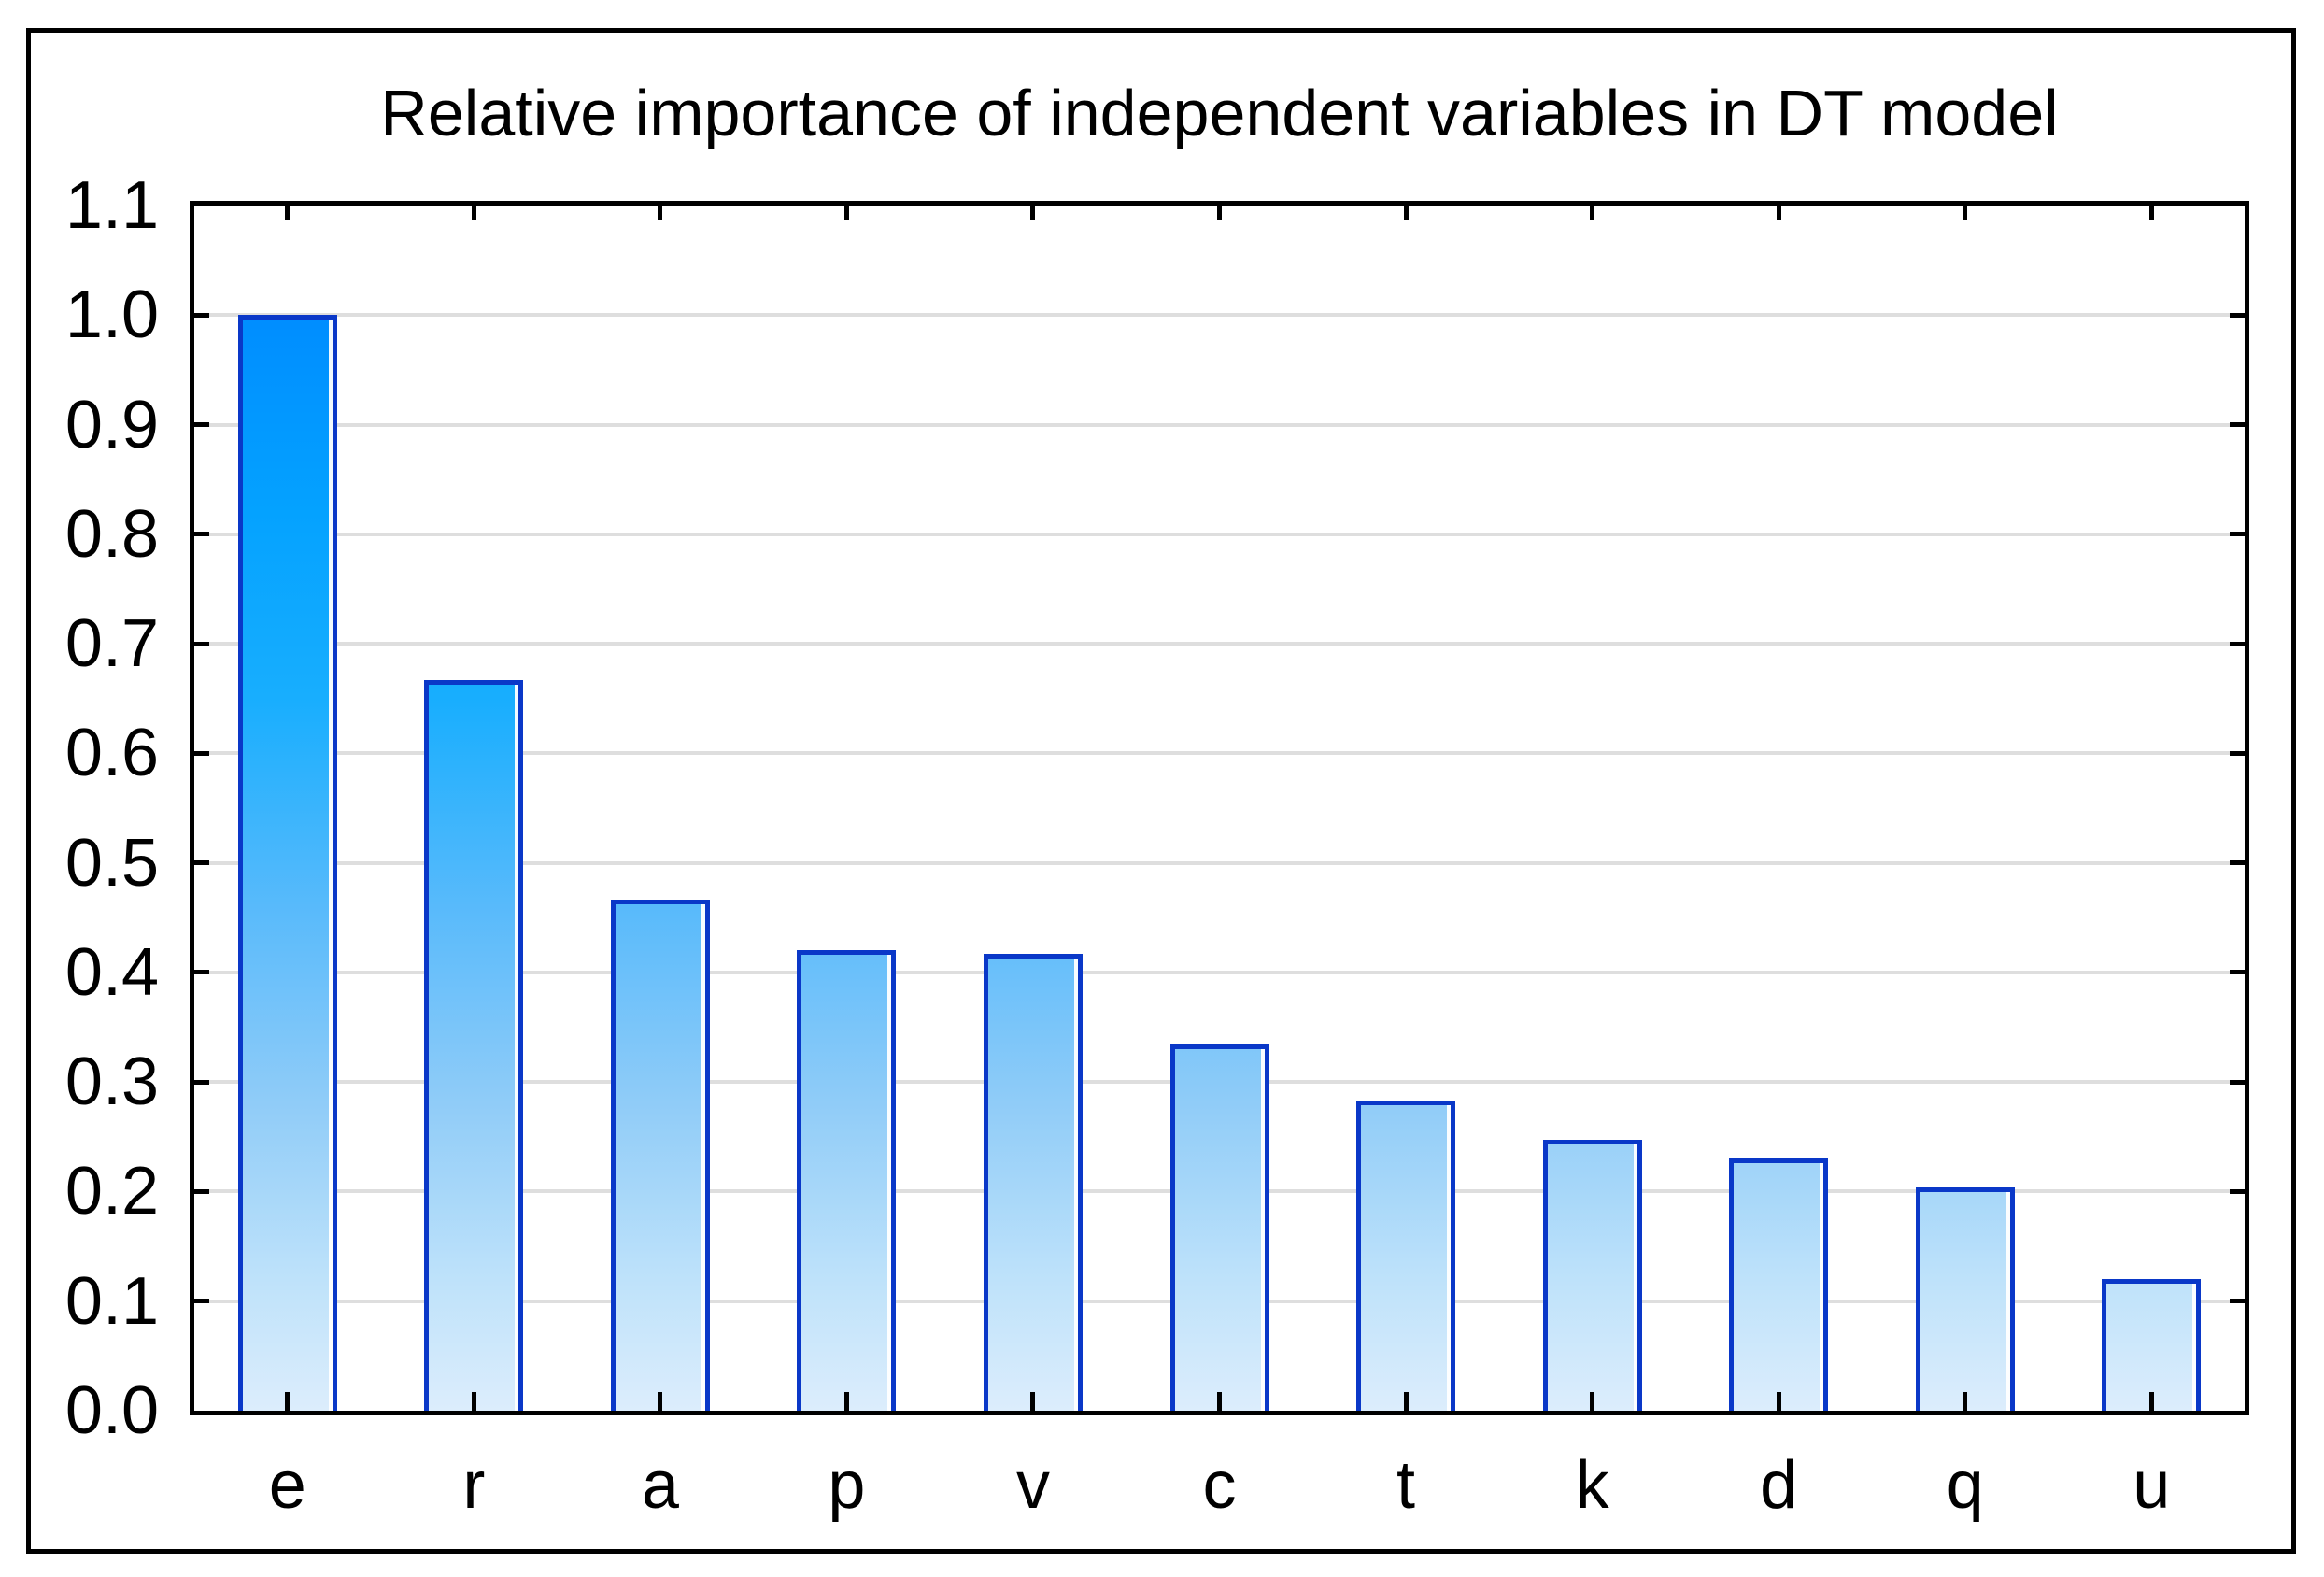 This screenshot has width=2324, height=1577. I want to click on x-tick-label: r, so click(474, 1485).